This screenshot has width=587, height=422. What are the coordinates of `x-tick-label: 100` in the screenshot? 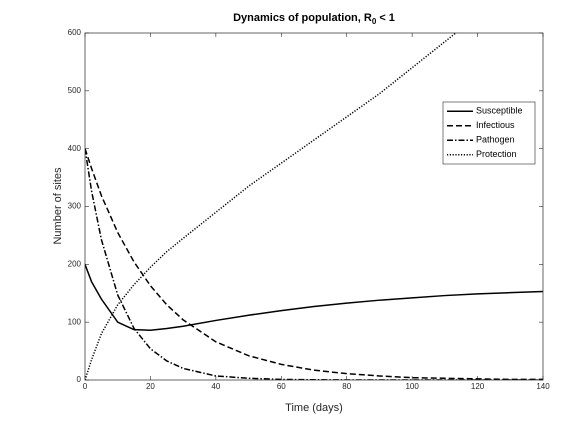 It's located at (412, 386).